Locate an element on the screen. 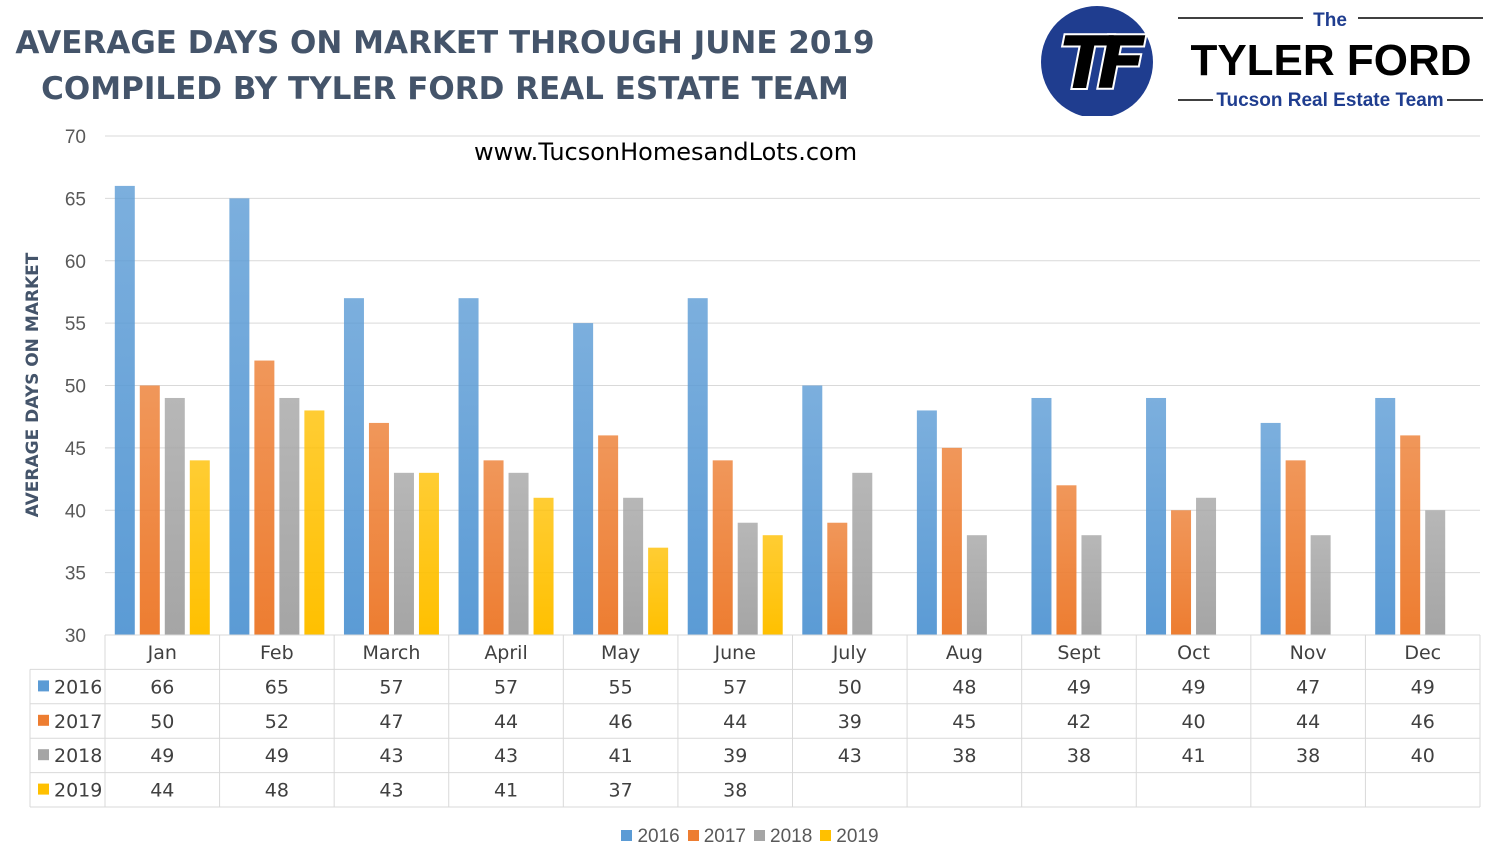 This screenshot has width=1500, height=863. legend-item: 2017 is located at coordinates (716, 837).